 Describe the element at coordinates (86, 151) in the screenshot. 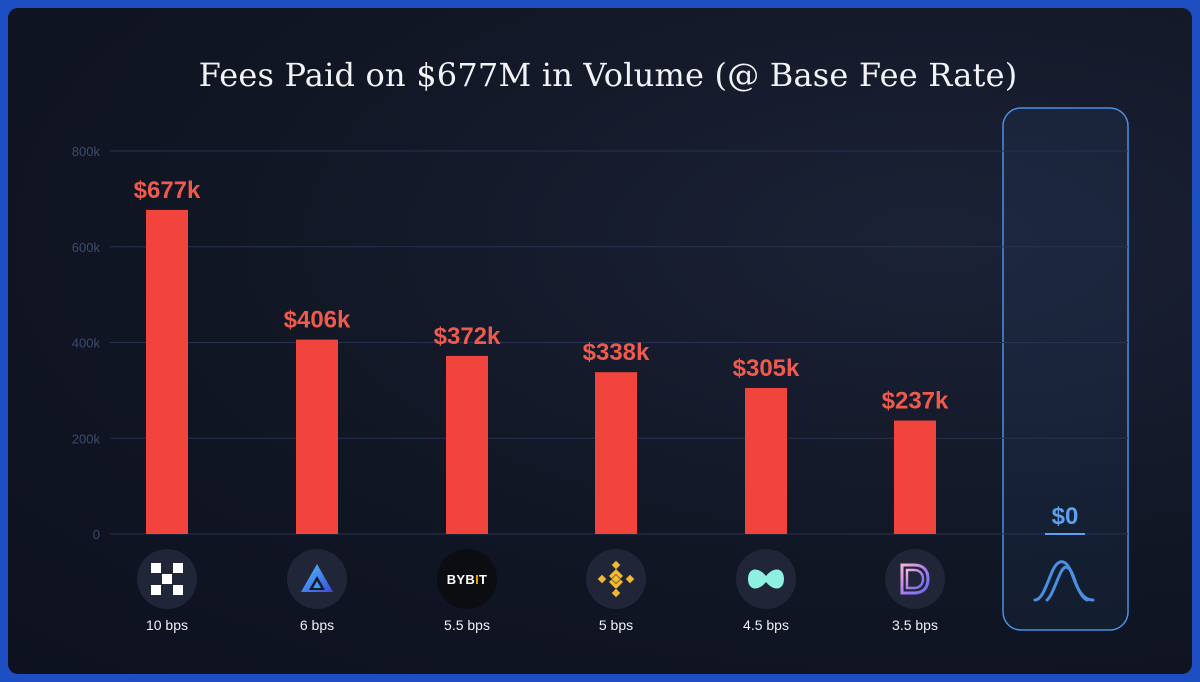

I see `y-tick-label: 800k` at that location.